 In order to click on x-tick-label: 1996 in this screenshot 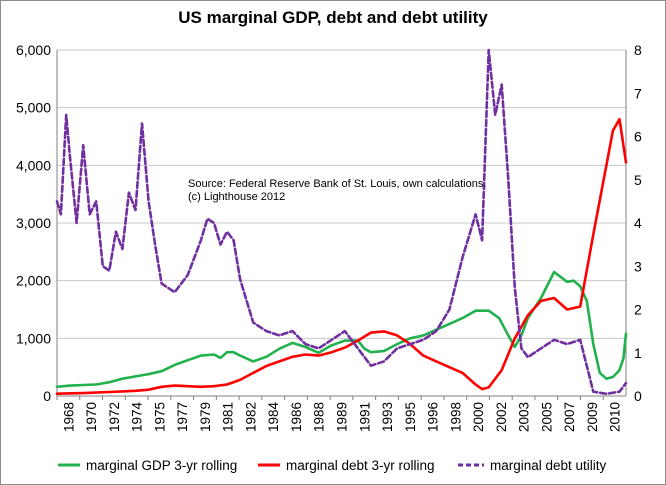, I will do `click(433, 417)`.